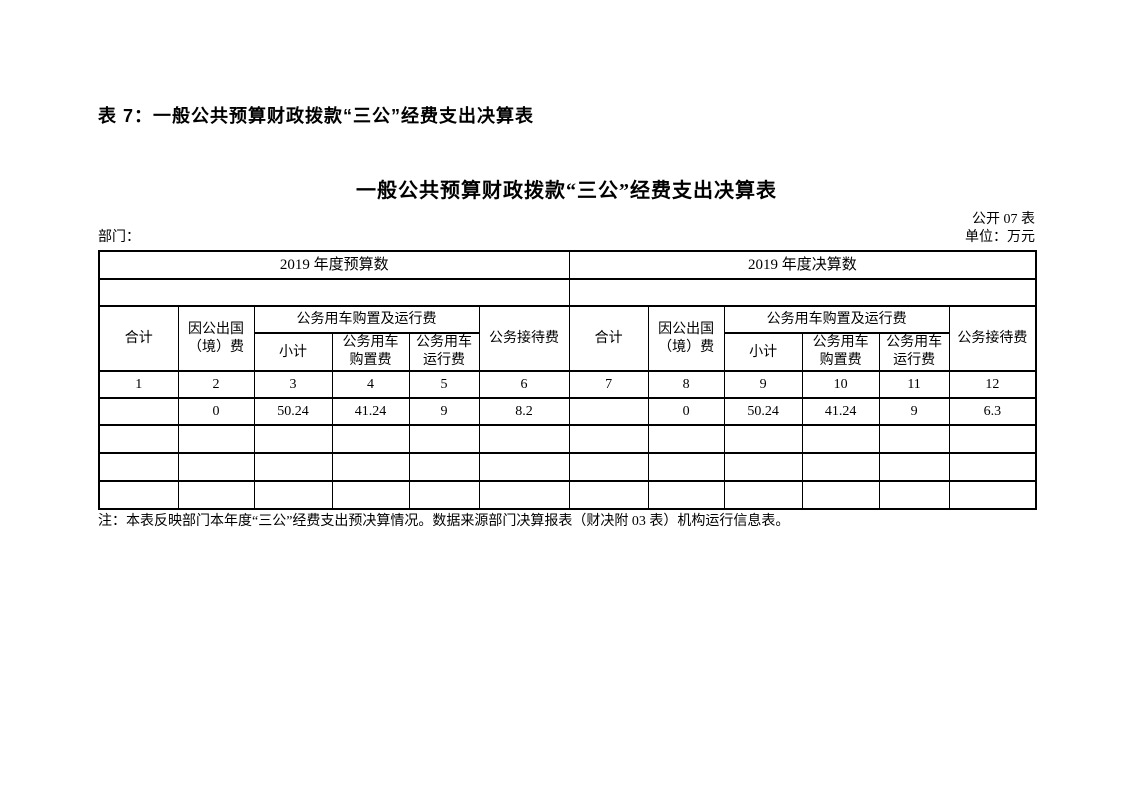 The width and height of the screenshot is (1122, 793). What do you see at coordinates (566, 191) in the screenshot?
I see `table-title: 一般公共预算财政拨款“三公”经费支出决算表` at bounding box center [566, 191].